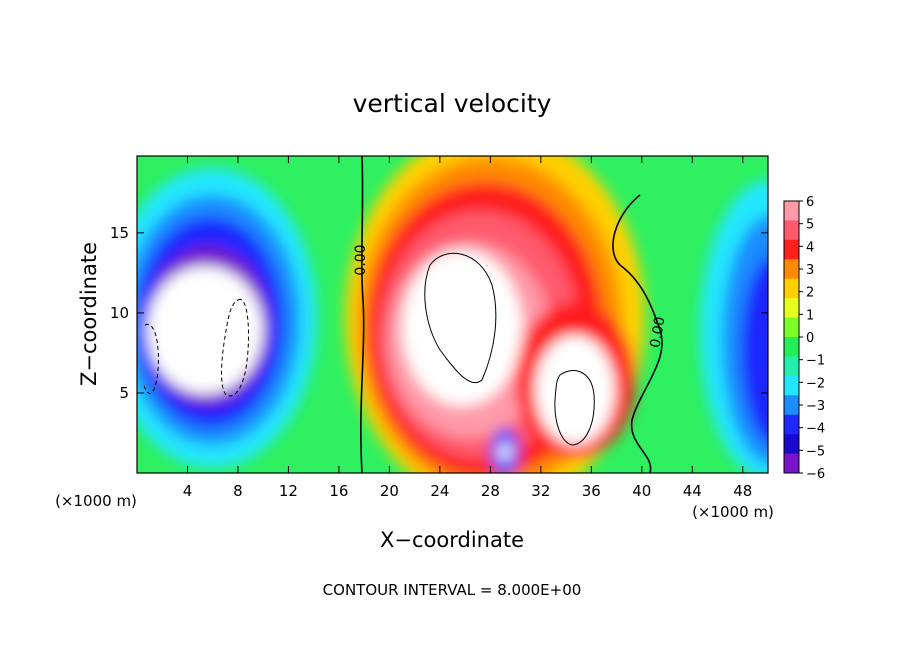 The image size is (904, 654). I want to click on x-tick-label: 40, so click(641, 491).